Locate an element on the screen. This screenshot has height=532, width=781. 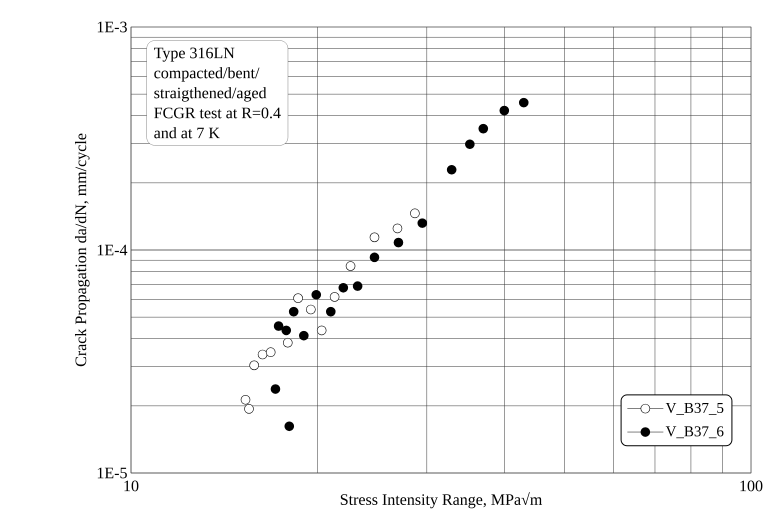
annotation: FCGR test at R=0.4 is located at coordinates (217, 113).